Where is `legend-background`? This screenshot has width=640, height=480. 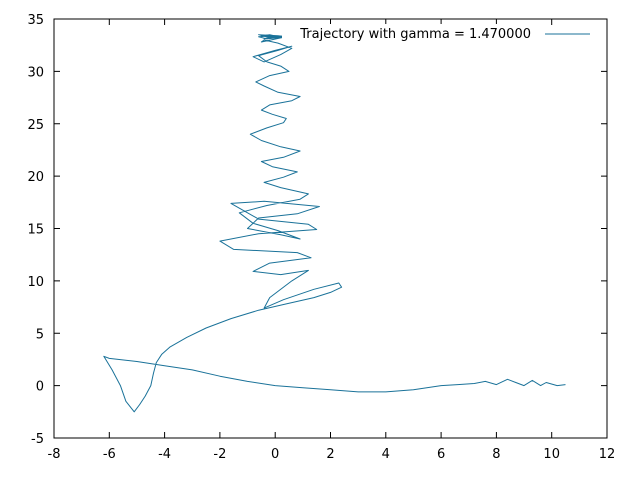
legend-background is located at coordinates (407, 33).